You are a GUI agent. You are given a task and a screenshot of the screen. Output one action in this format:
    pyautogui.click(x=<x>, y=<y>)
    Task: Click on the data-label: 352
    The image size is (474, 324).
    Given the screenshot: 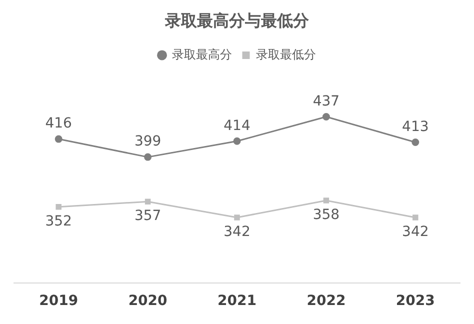 What is the action you would take?
    pyautogui.click(x=58, y=222)
    